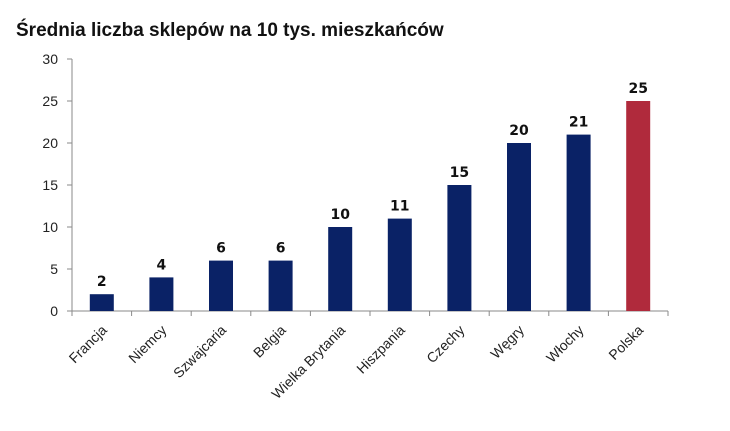 The width and height of the screenshot is (730, 431). Describe the element at coordinates (399, 207) in the screenshot. I see `data-label: 11` at that location.